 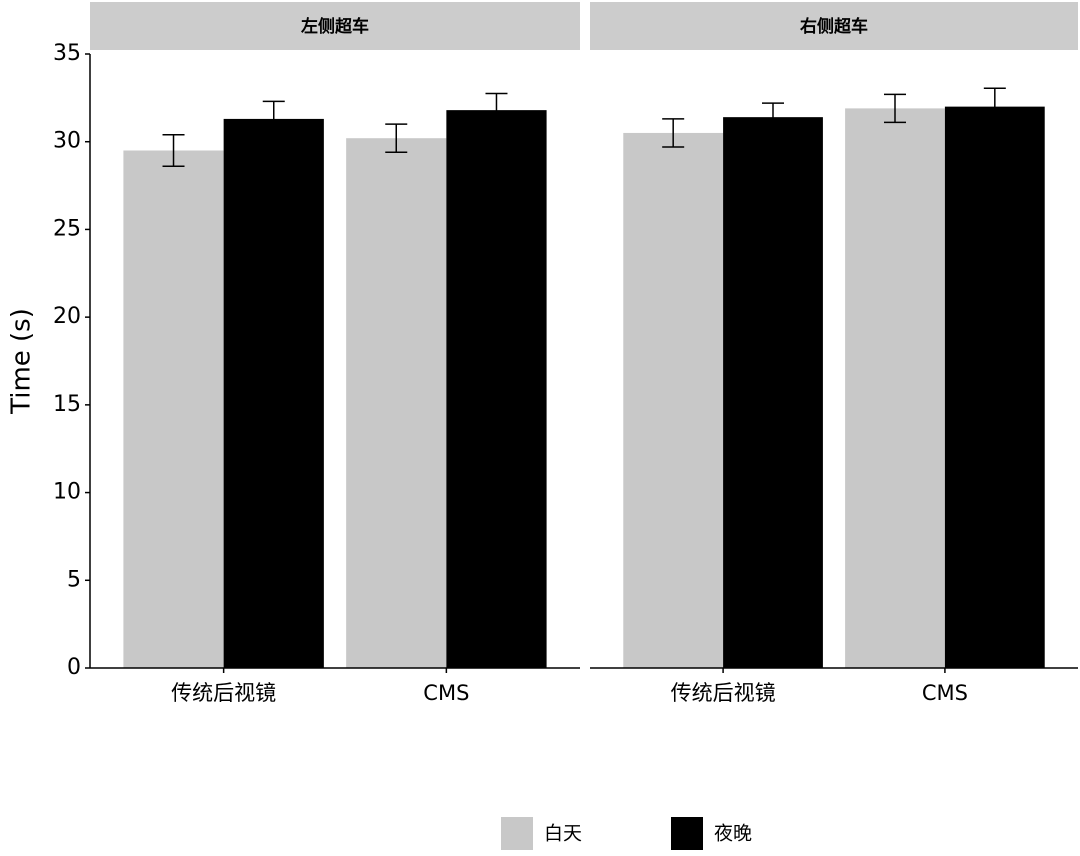 What do you see at coordinates (67, 141) in the screenshot?
I see `y-tick-label: 30` at bounding box center [67, 141].